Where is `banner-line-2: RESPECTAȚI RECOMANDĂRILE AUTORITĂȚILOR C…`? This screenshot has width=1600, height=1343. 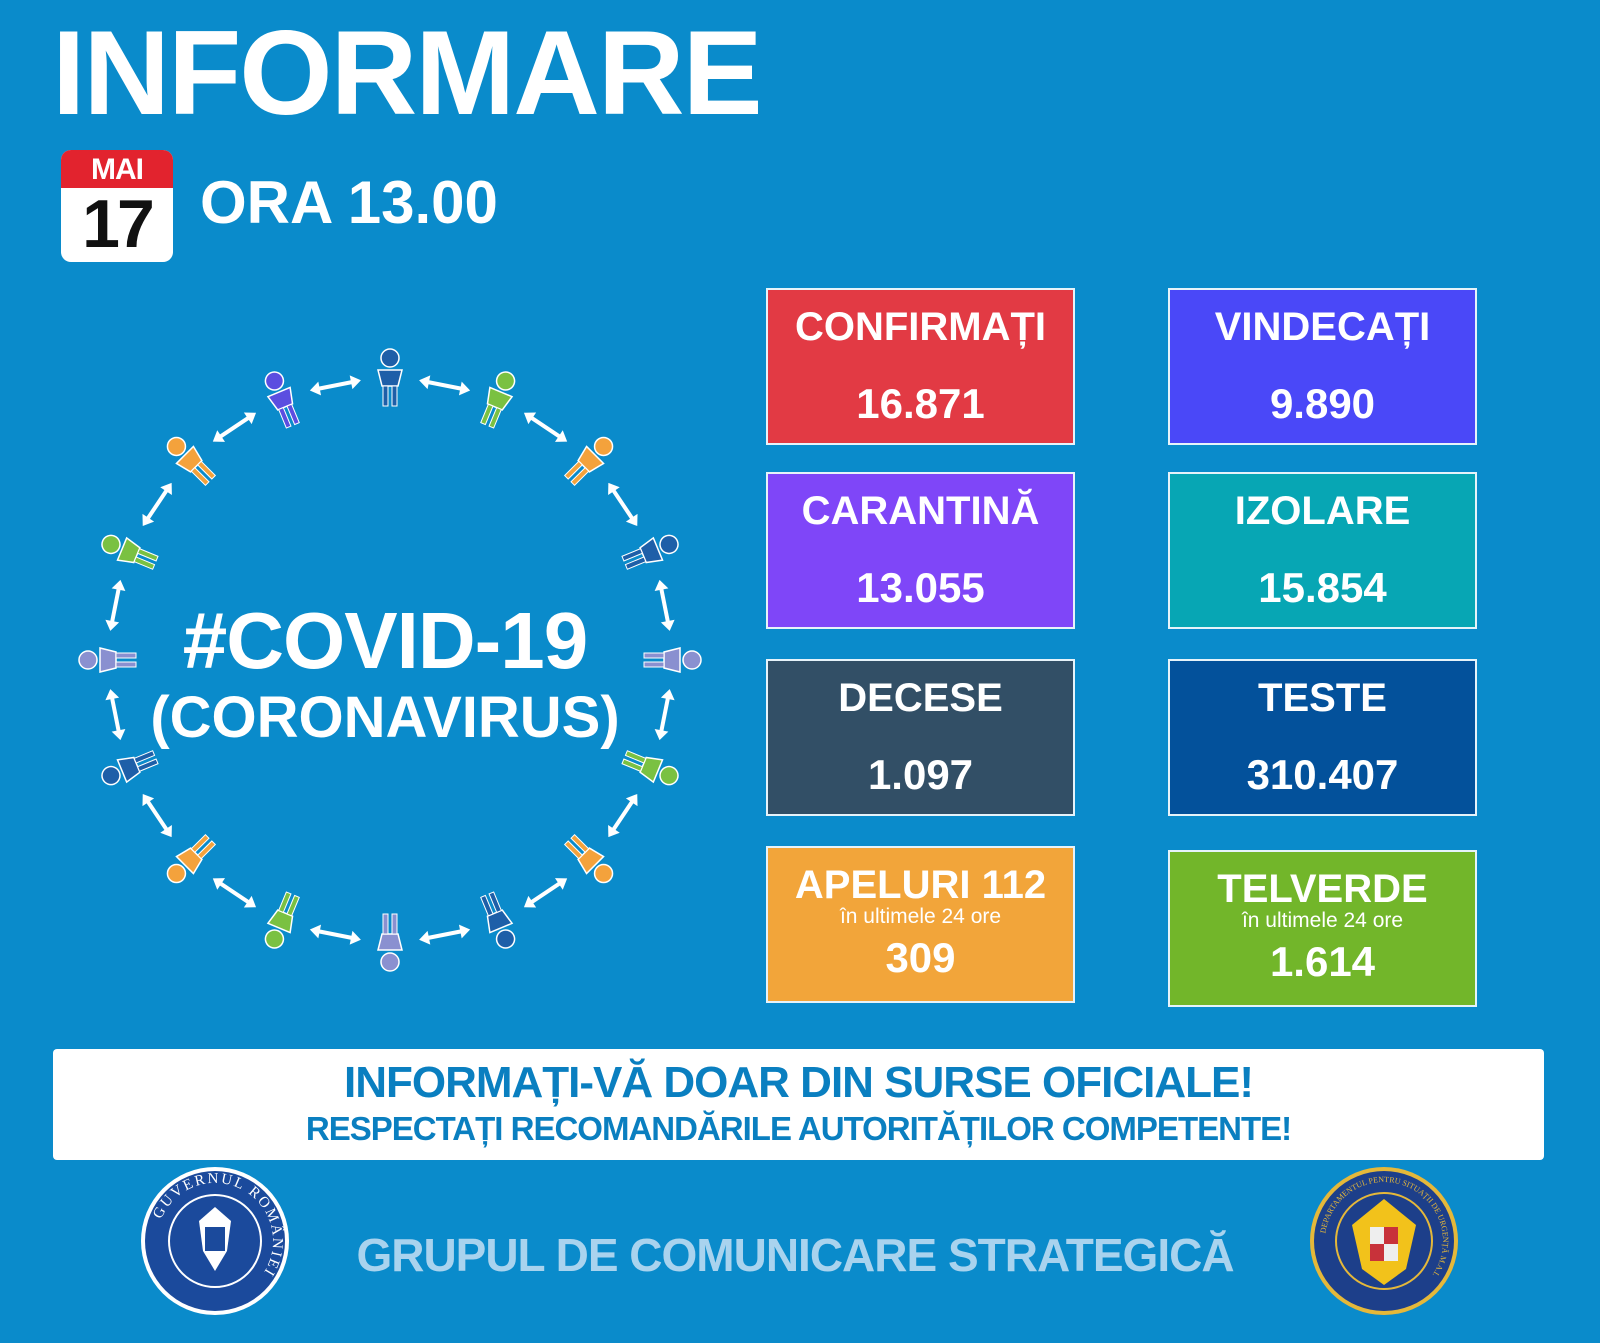
banner-line-2: RESPECTAȚI RECOMANDĂRILE AUTORITĂȚILOR C… is located at coordinates (798, 1128).